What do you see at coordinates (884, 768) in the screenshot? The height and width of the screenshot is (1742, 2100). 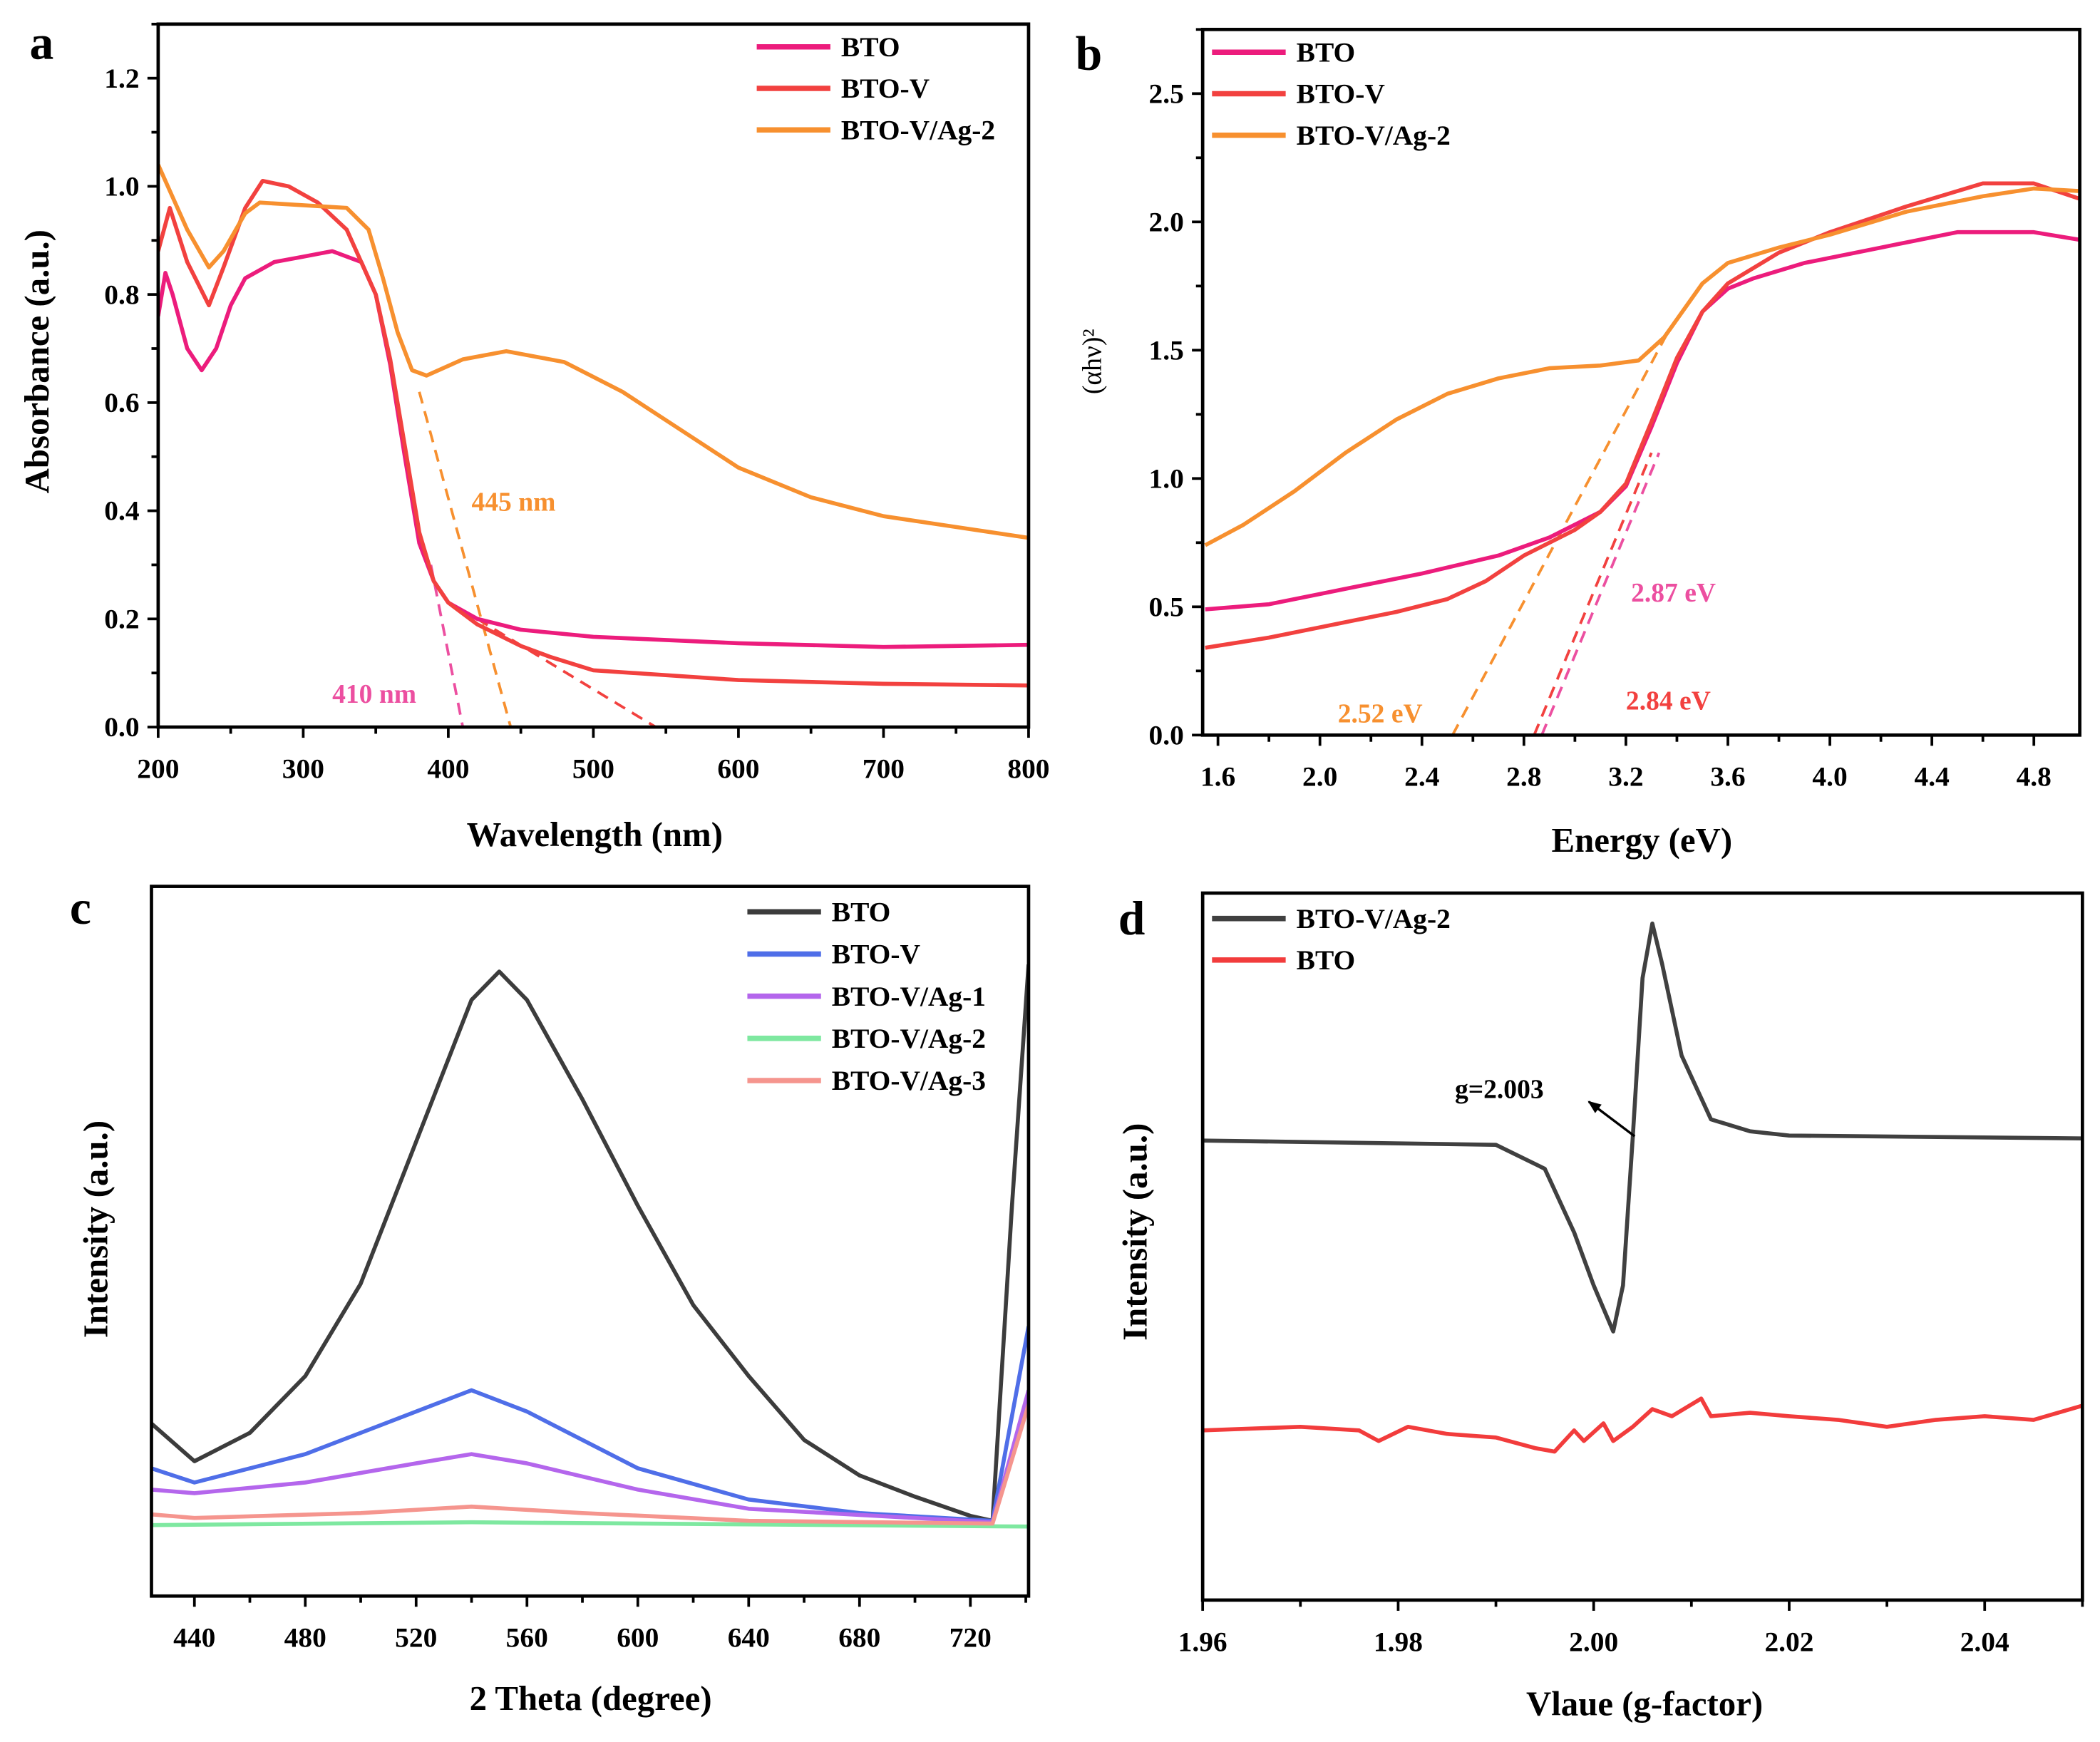 I see `x-tick-label: 700` at bounding box center [884, 768].